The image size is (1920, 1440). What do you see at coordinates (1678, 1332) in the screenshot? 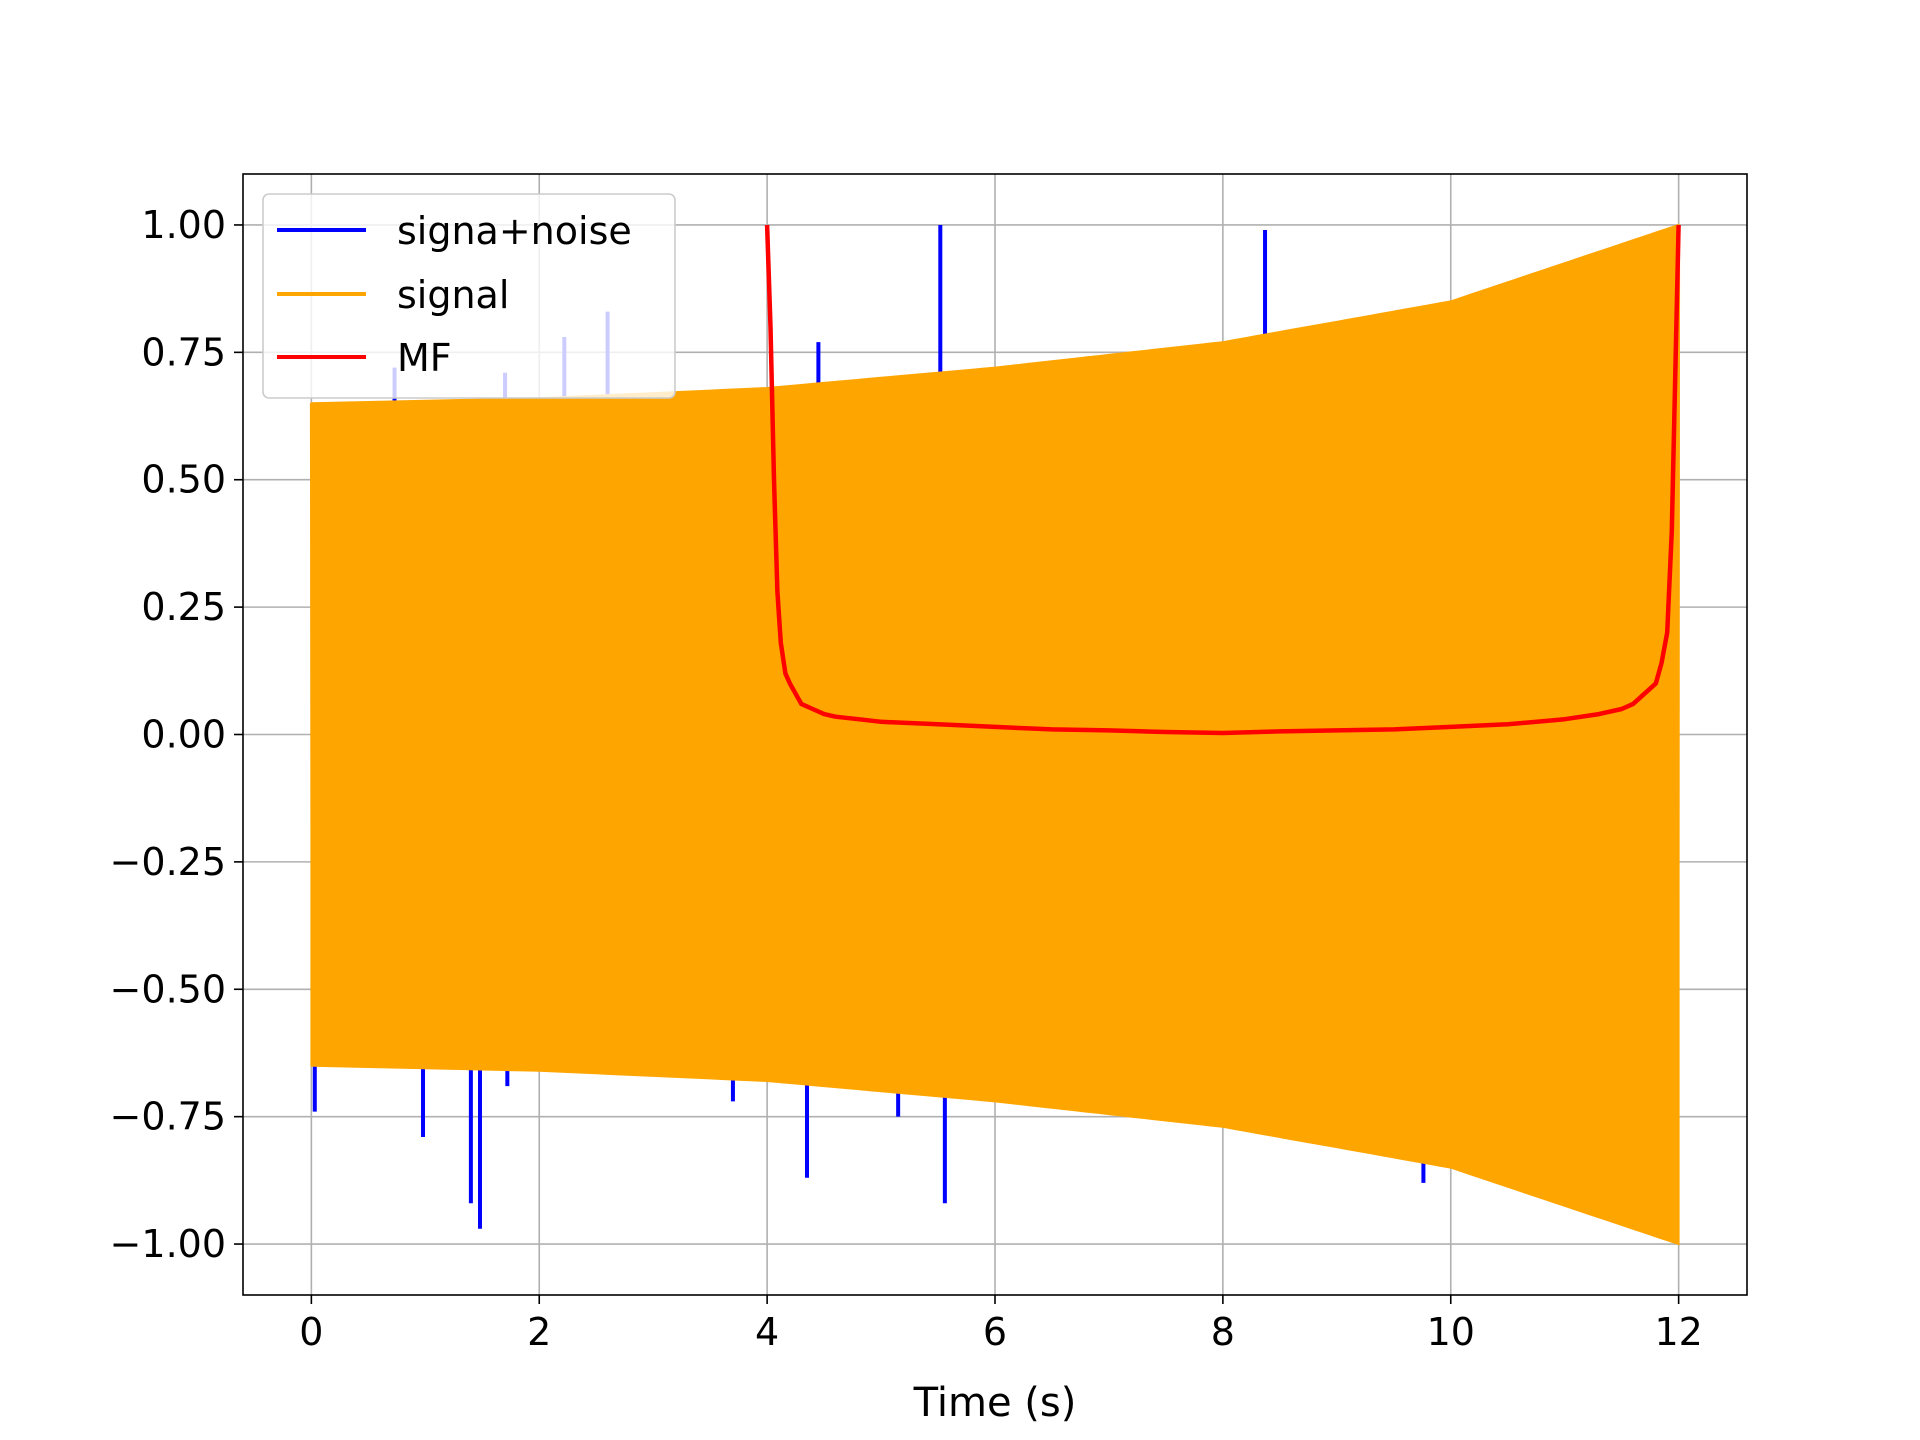
I see `x-tick-label: 12` at bounding box center [1678, 1332].